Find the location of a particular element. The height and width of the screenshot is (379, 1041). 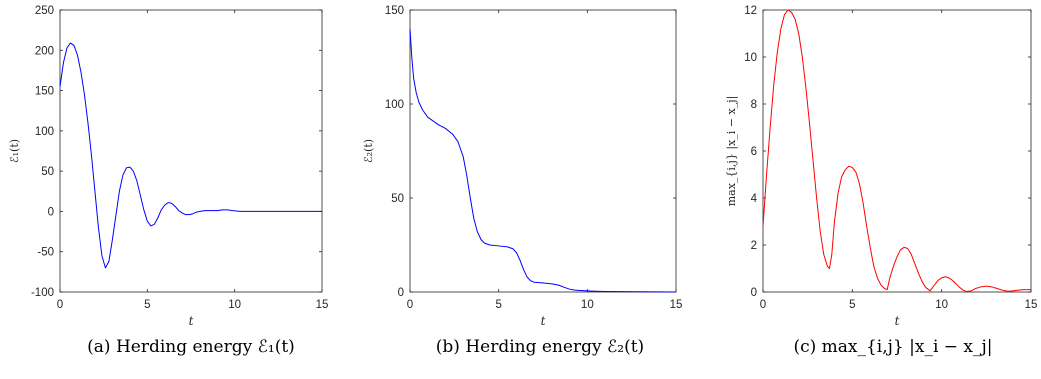

y-axis-label: ℰ₁(t) is located at coordinates (14, 151).